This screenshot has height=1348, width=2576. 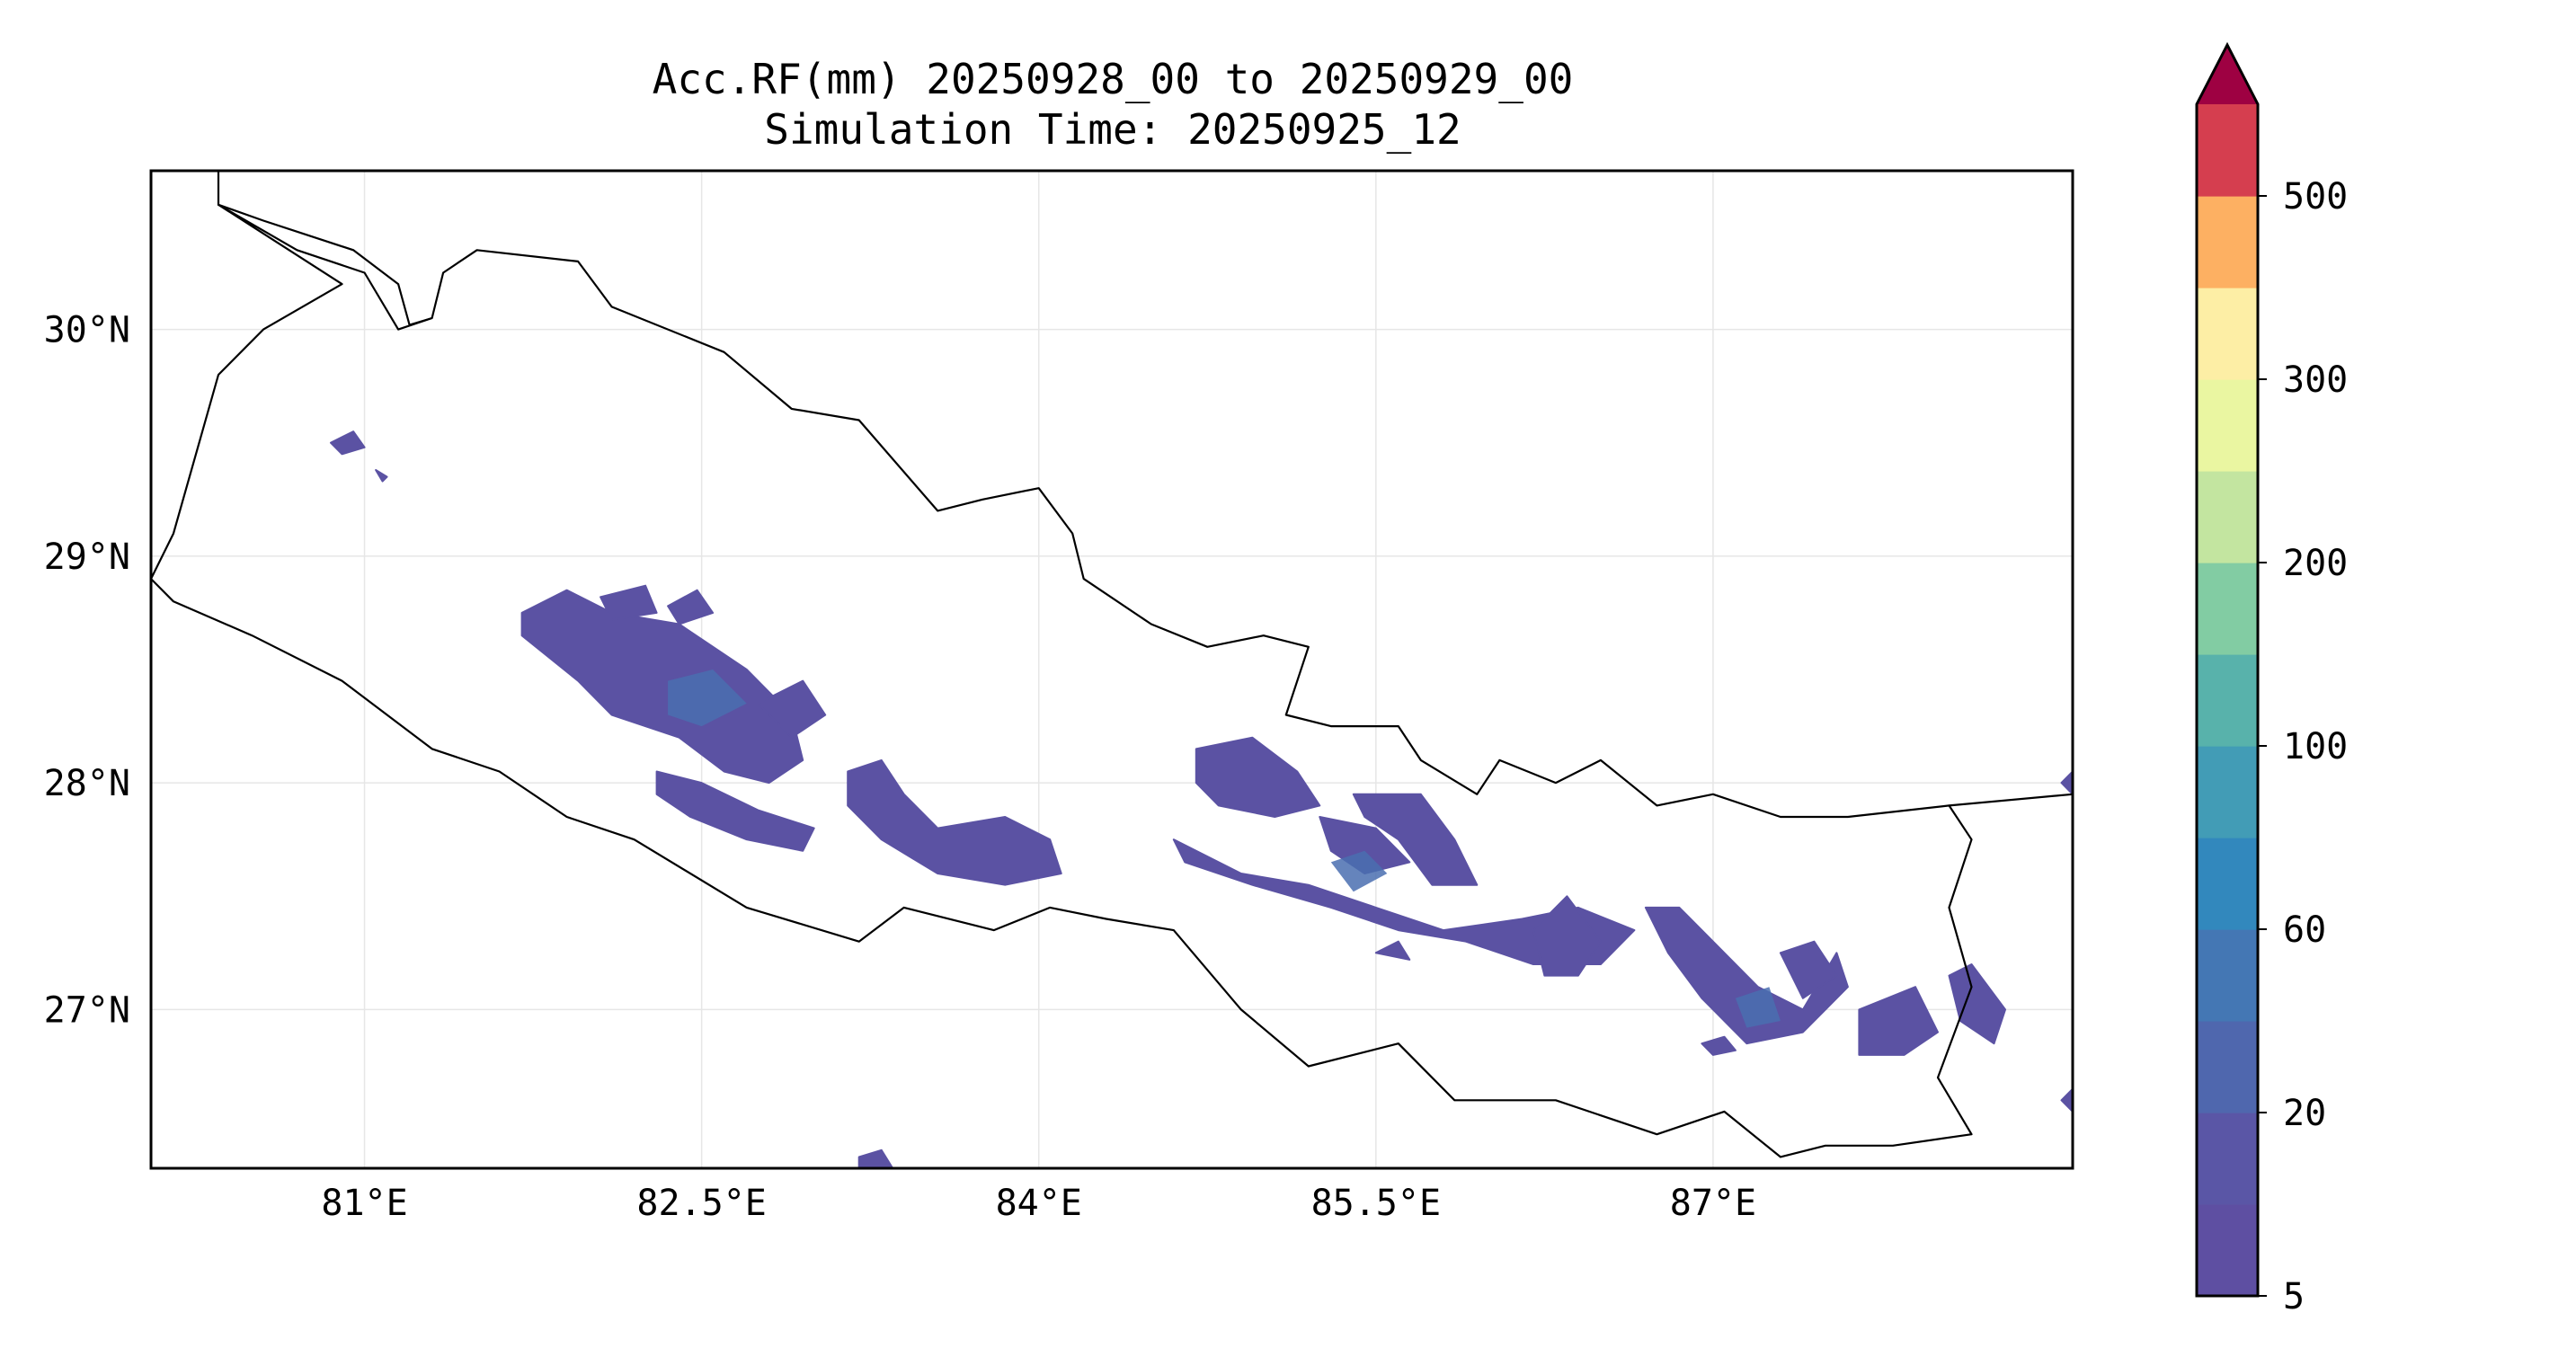 I want to click on longitude-tick-label: 82.5°E, so click(x=701, y=1203).